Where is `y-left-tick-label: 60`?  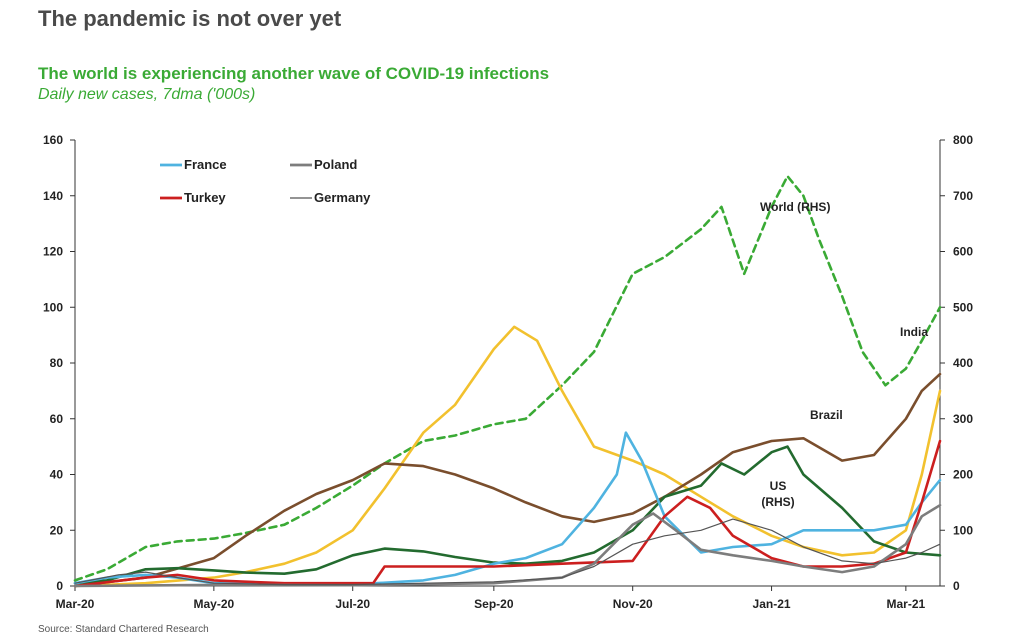
y-left-tick-label: 60 is located at coordinates (57, 419).